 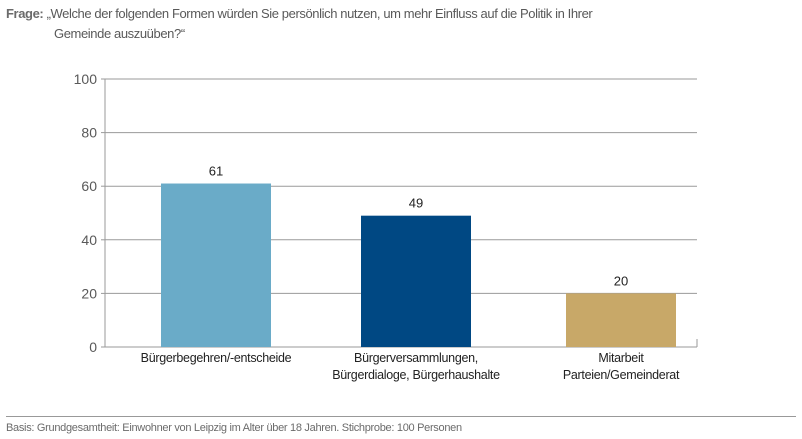 I want to click on question-line2: Gemeinde auszuüben?“, so click(x=119, y=33).